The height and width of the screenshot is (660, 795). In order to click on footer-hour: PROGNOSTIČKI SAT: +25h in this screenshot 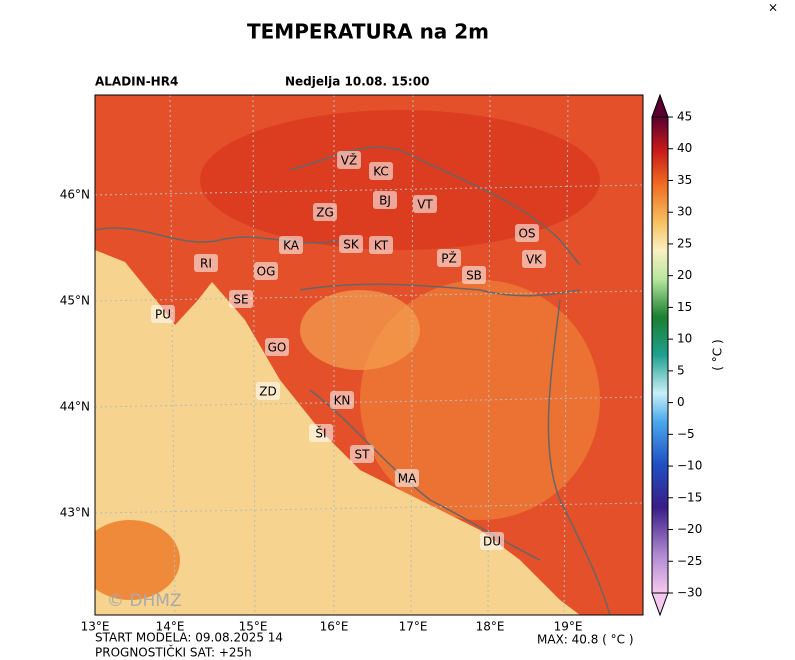, I will do `click(173, 652)`.